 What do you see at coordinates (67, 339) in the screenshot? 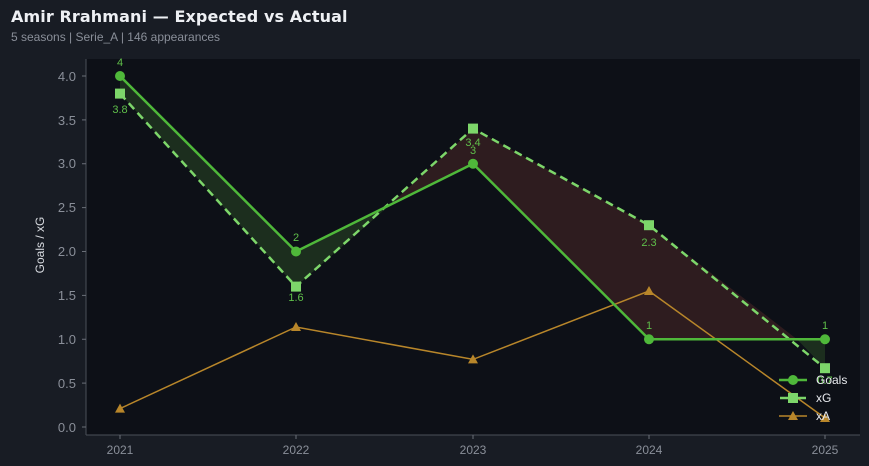
I see `y-tick-label: 1.0` at bounding box center [67, 339].